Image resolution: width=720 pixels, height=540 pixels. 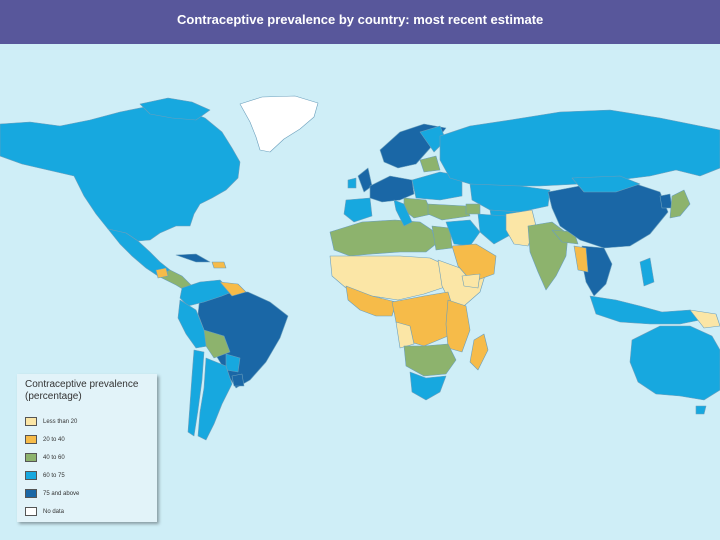 I want to click on region-russia, so click(x=579, y=148).